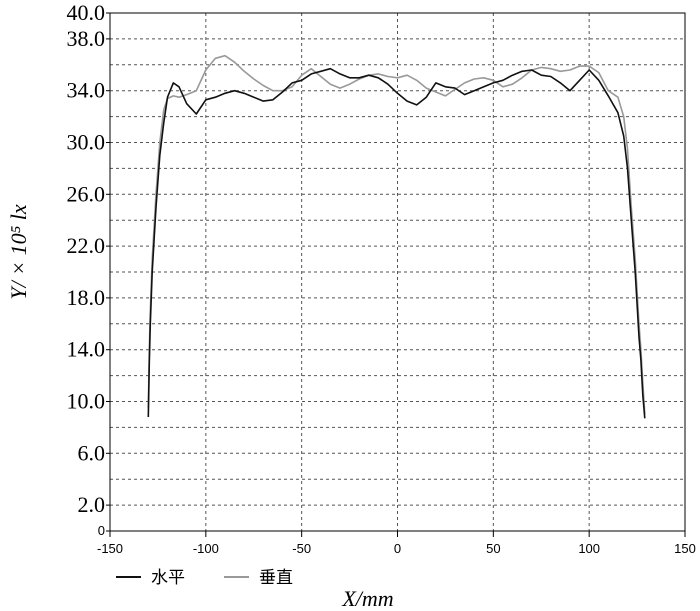 The image size is (700, 611). Describe the element at coordinates (685, 548) in the screenshot. I see `x-tick-label: 150` at that location.